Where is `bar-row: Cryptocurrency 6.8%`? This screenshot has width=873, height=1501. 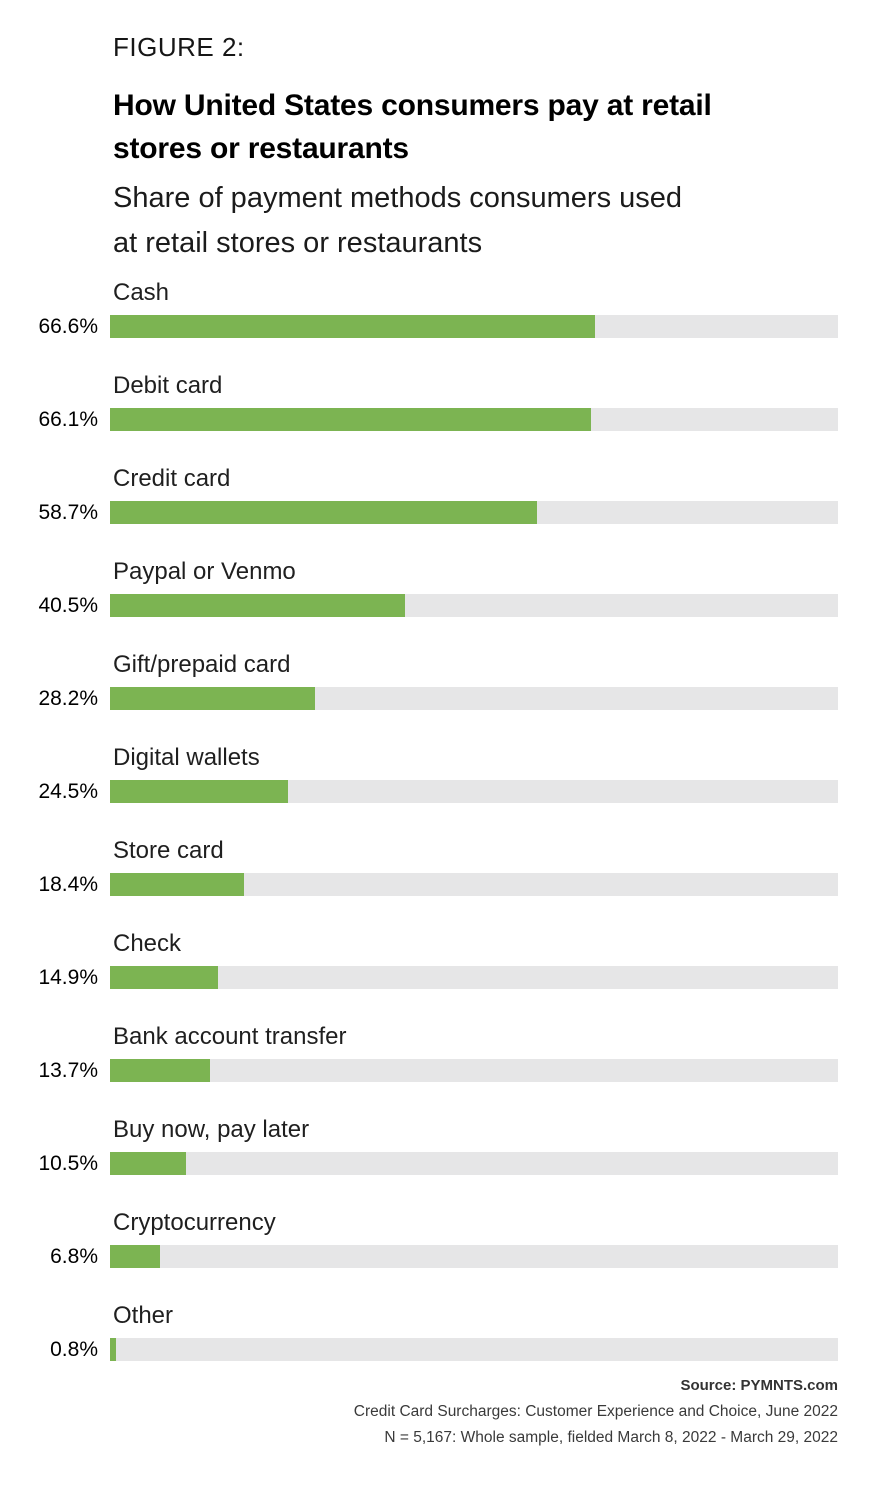 bar-row: Cryptocurrency 6.8% is located at coordinates (436, 1238).